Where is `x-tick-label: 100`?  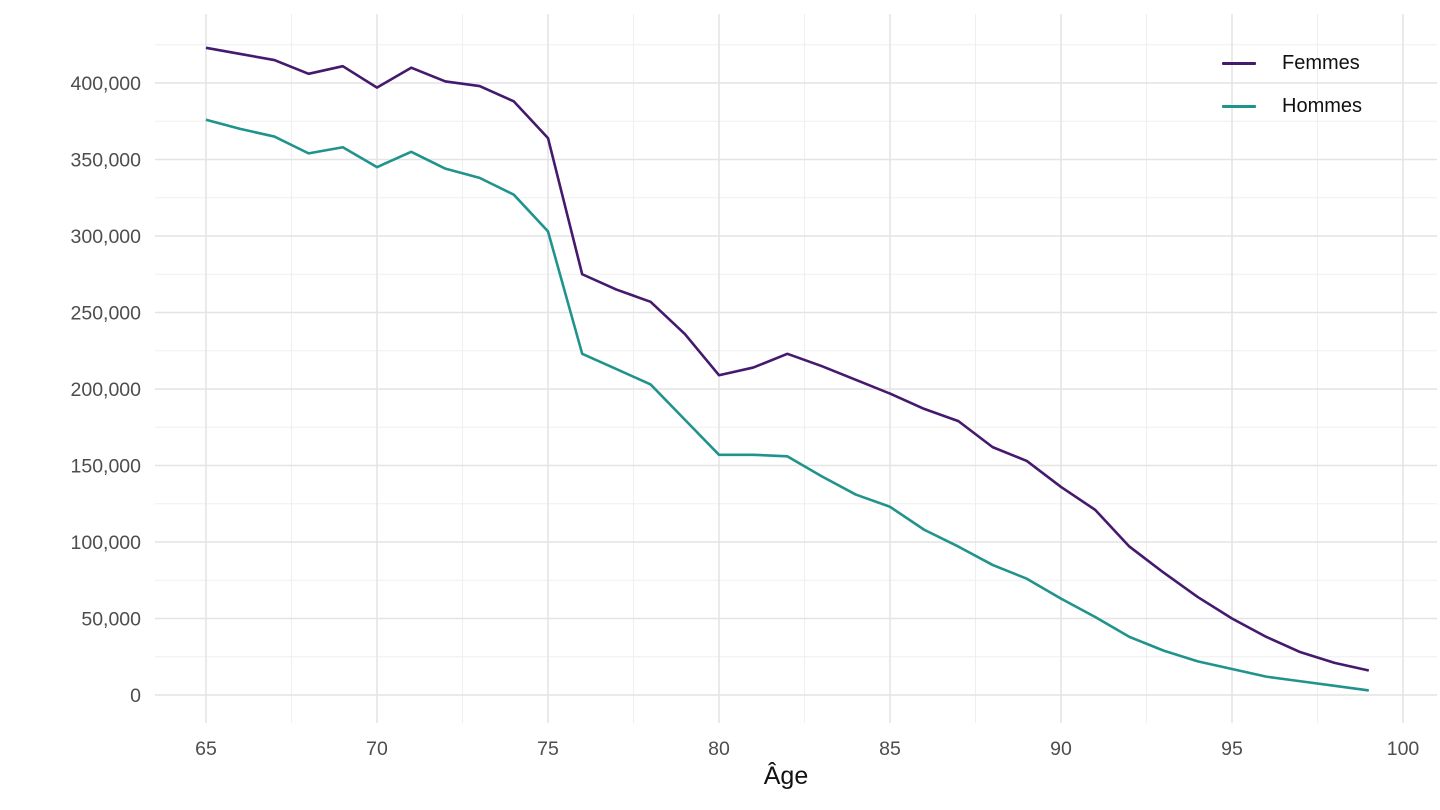
x-tick-label: 100 is located at coordinates (1403, 749).